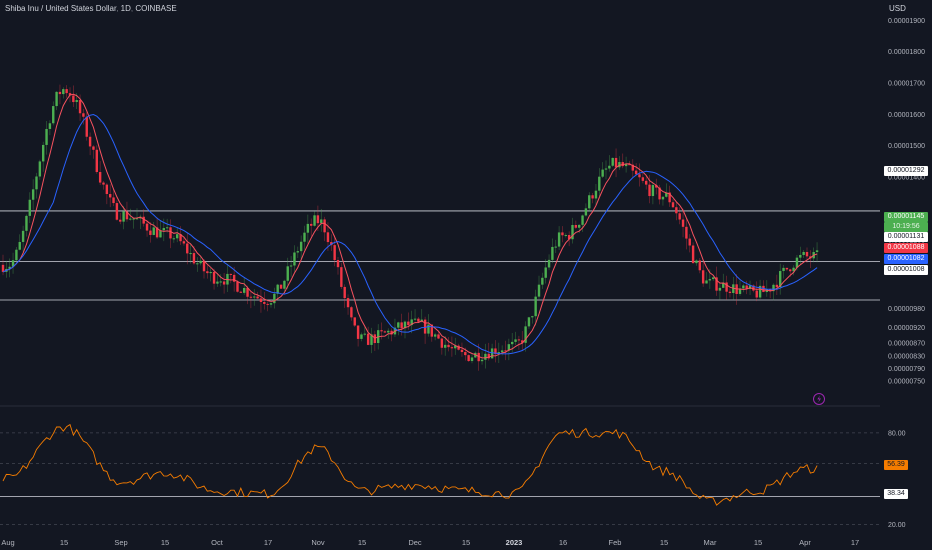  Describe the element at coordinates (906, 344) in the screenshot. I see `price-tick-label: 0.00000870` at that location.